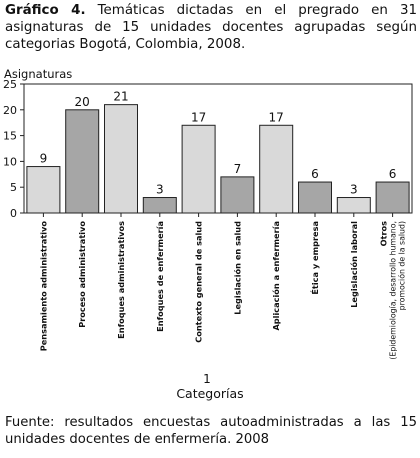  What do you see at coordinates (209, 393) in the screenshot?
I see `x-axis-title: Categorías` at bounding box center [209, 393].